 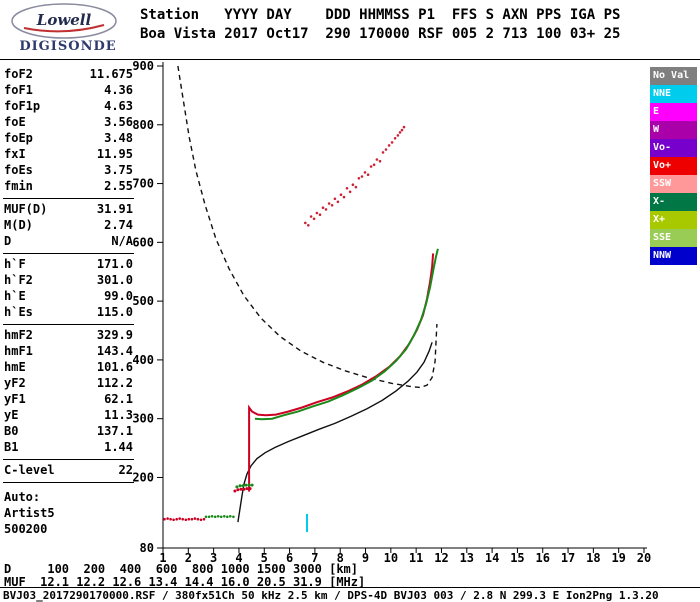 What do you see at coordinates (111, 74) in the screenshot?
I see `param-value: 11.675` at bounding box center [111, 74].